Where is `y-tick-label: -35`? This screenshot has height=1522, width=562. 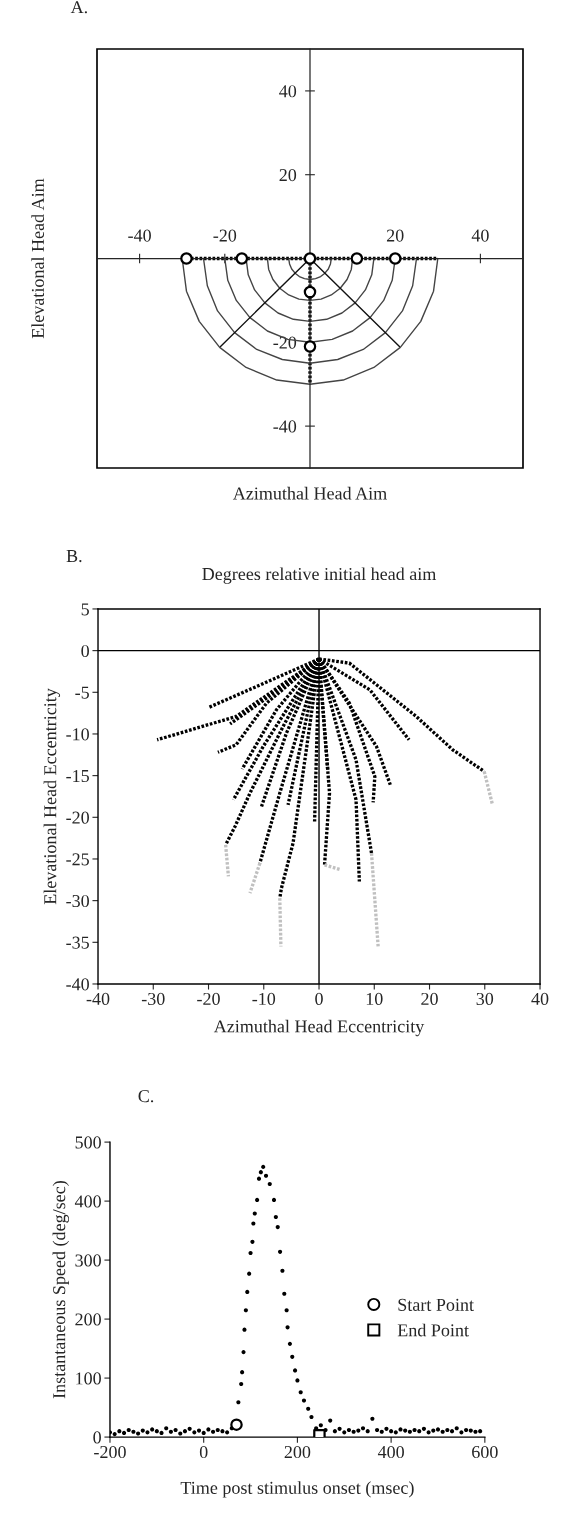
y-tick-label: -35 is located at coordinates (77, 942).